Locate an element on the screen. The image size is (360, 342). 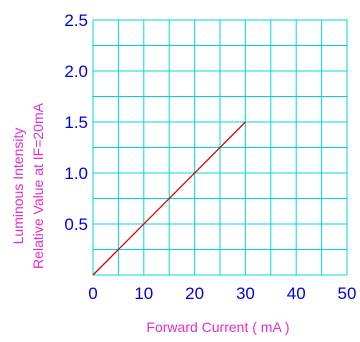
y-tick-label: 2.5 is located at coordinates (76, 20).